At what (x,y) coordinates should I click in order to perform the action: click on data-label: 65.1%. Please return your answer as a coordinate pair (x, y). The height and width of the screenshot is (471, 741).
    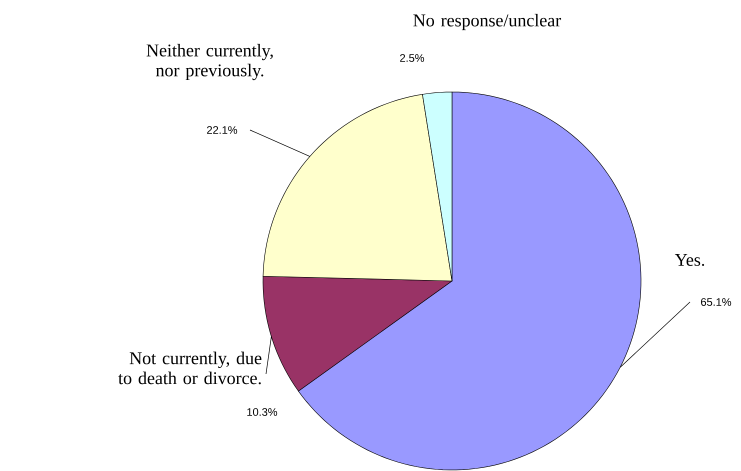
    Looking at the image, I should click on (716, 302).